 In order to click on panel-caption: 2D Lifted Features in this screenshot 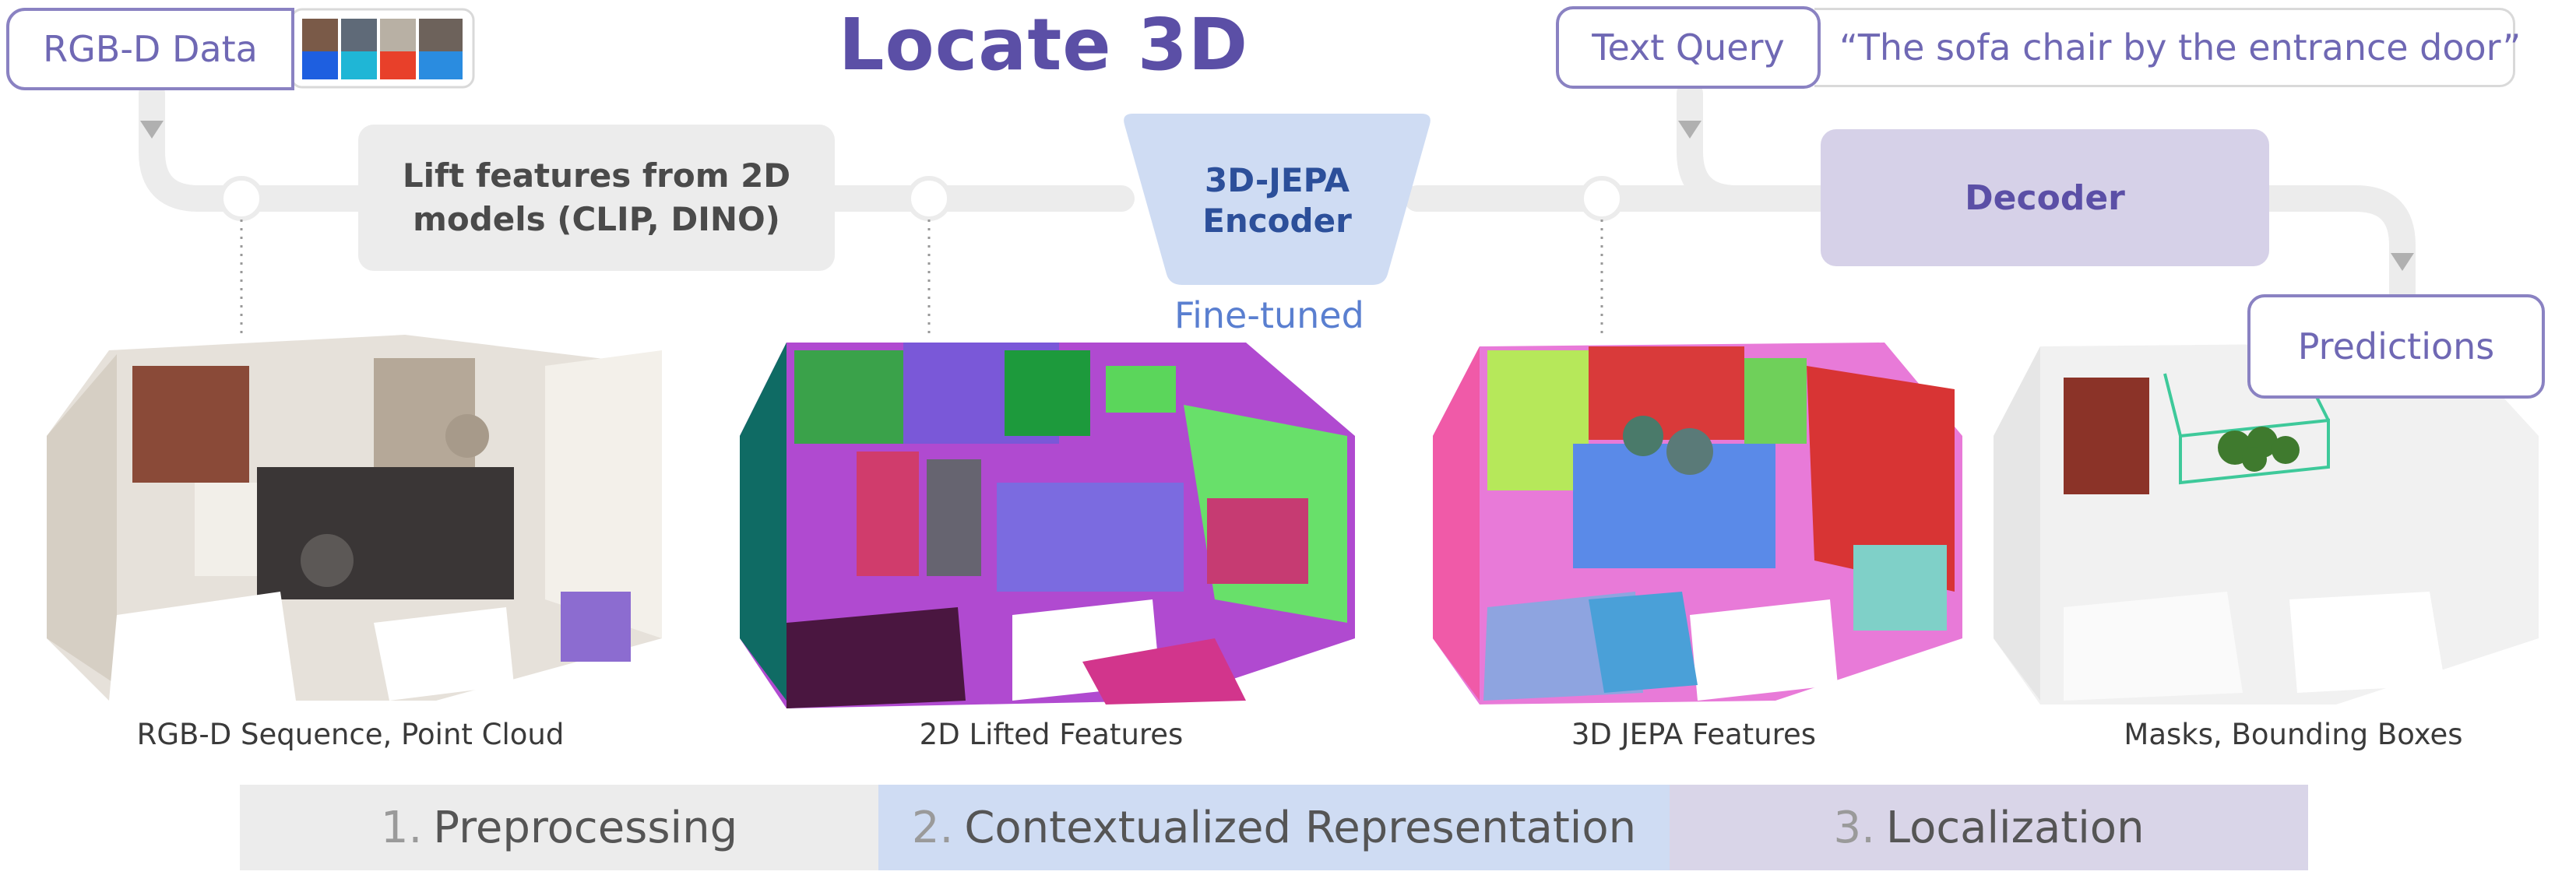, I will do `click(1051, 734)`.